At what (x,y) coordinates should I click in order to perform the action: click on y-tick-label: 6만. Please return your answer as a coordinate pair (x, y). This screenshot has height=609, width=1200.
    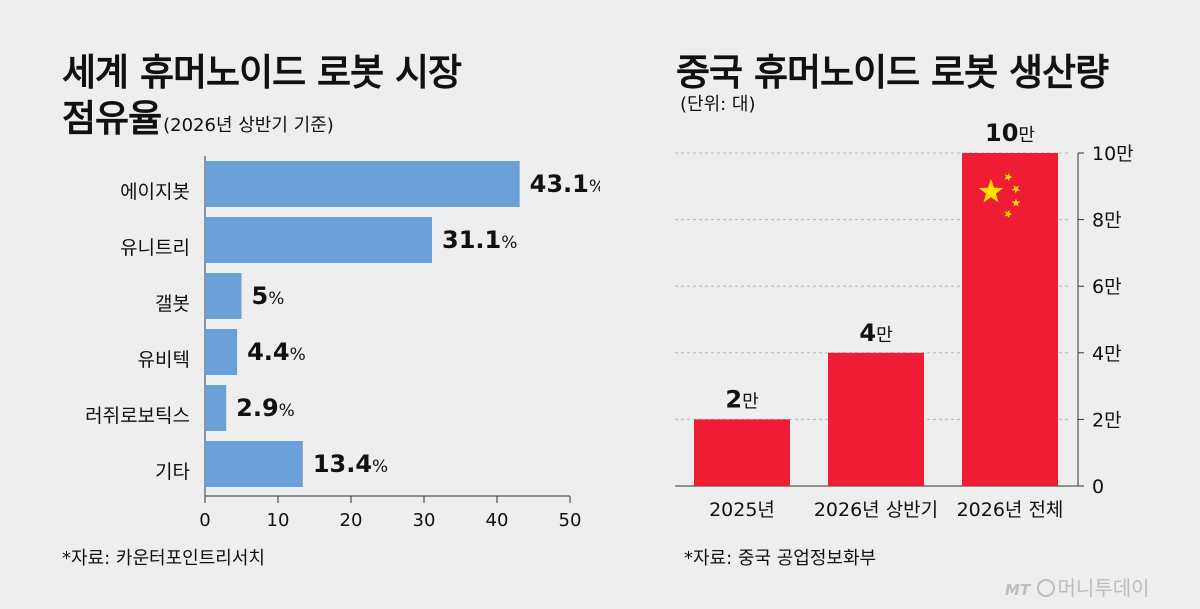
    Looking at the image, I should click on (1107, 287).